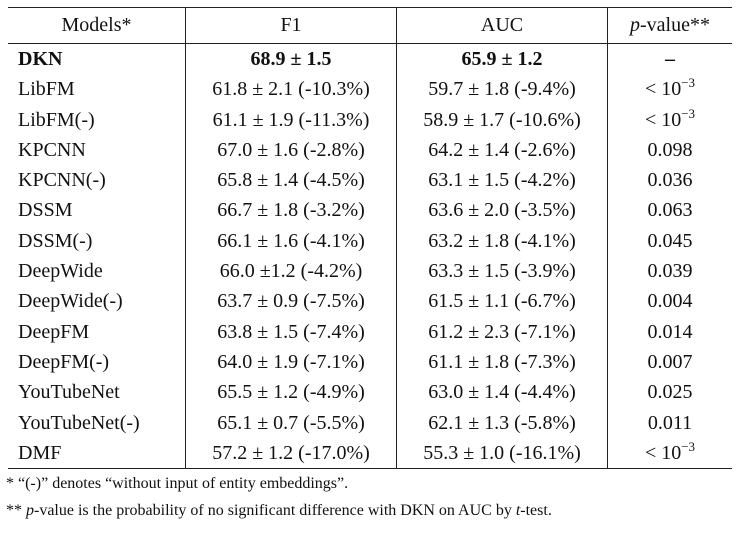  What do you see at coordinates (16, 510) in the screenshot?
I see `footnote-pvalue-prefix: **` at bounding box center [16, 510].